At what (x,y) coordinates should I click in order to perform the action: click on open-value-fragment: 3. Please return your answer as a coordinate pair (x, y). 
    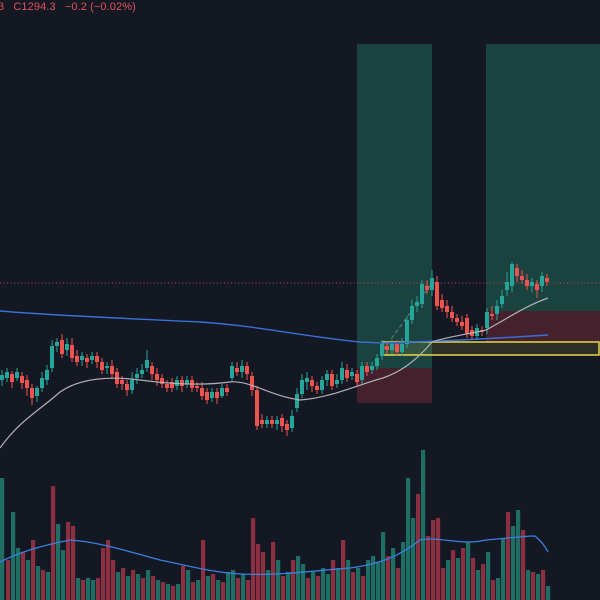
    Looking at the image, I should click on (2, 7).